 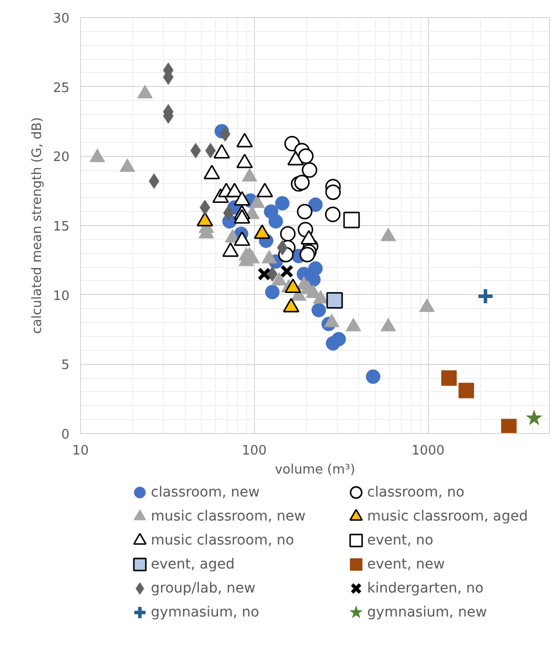 I want to click on legend-label: event, no, so click(x=400, y=540).